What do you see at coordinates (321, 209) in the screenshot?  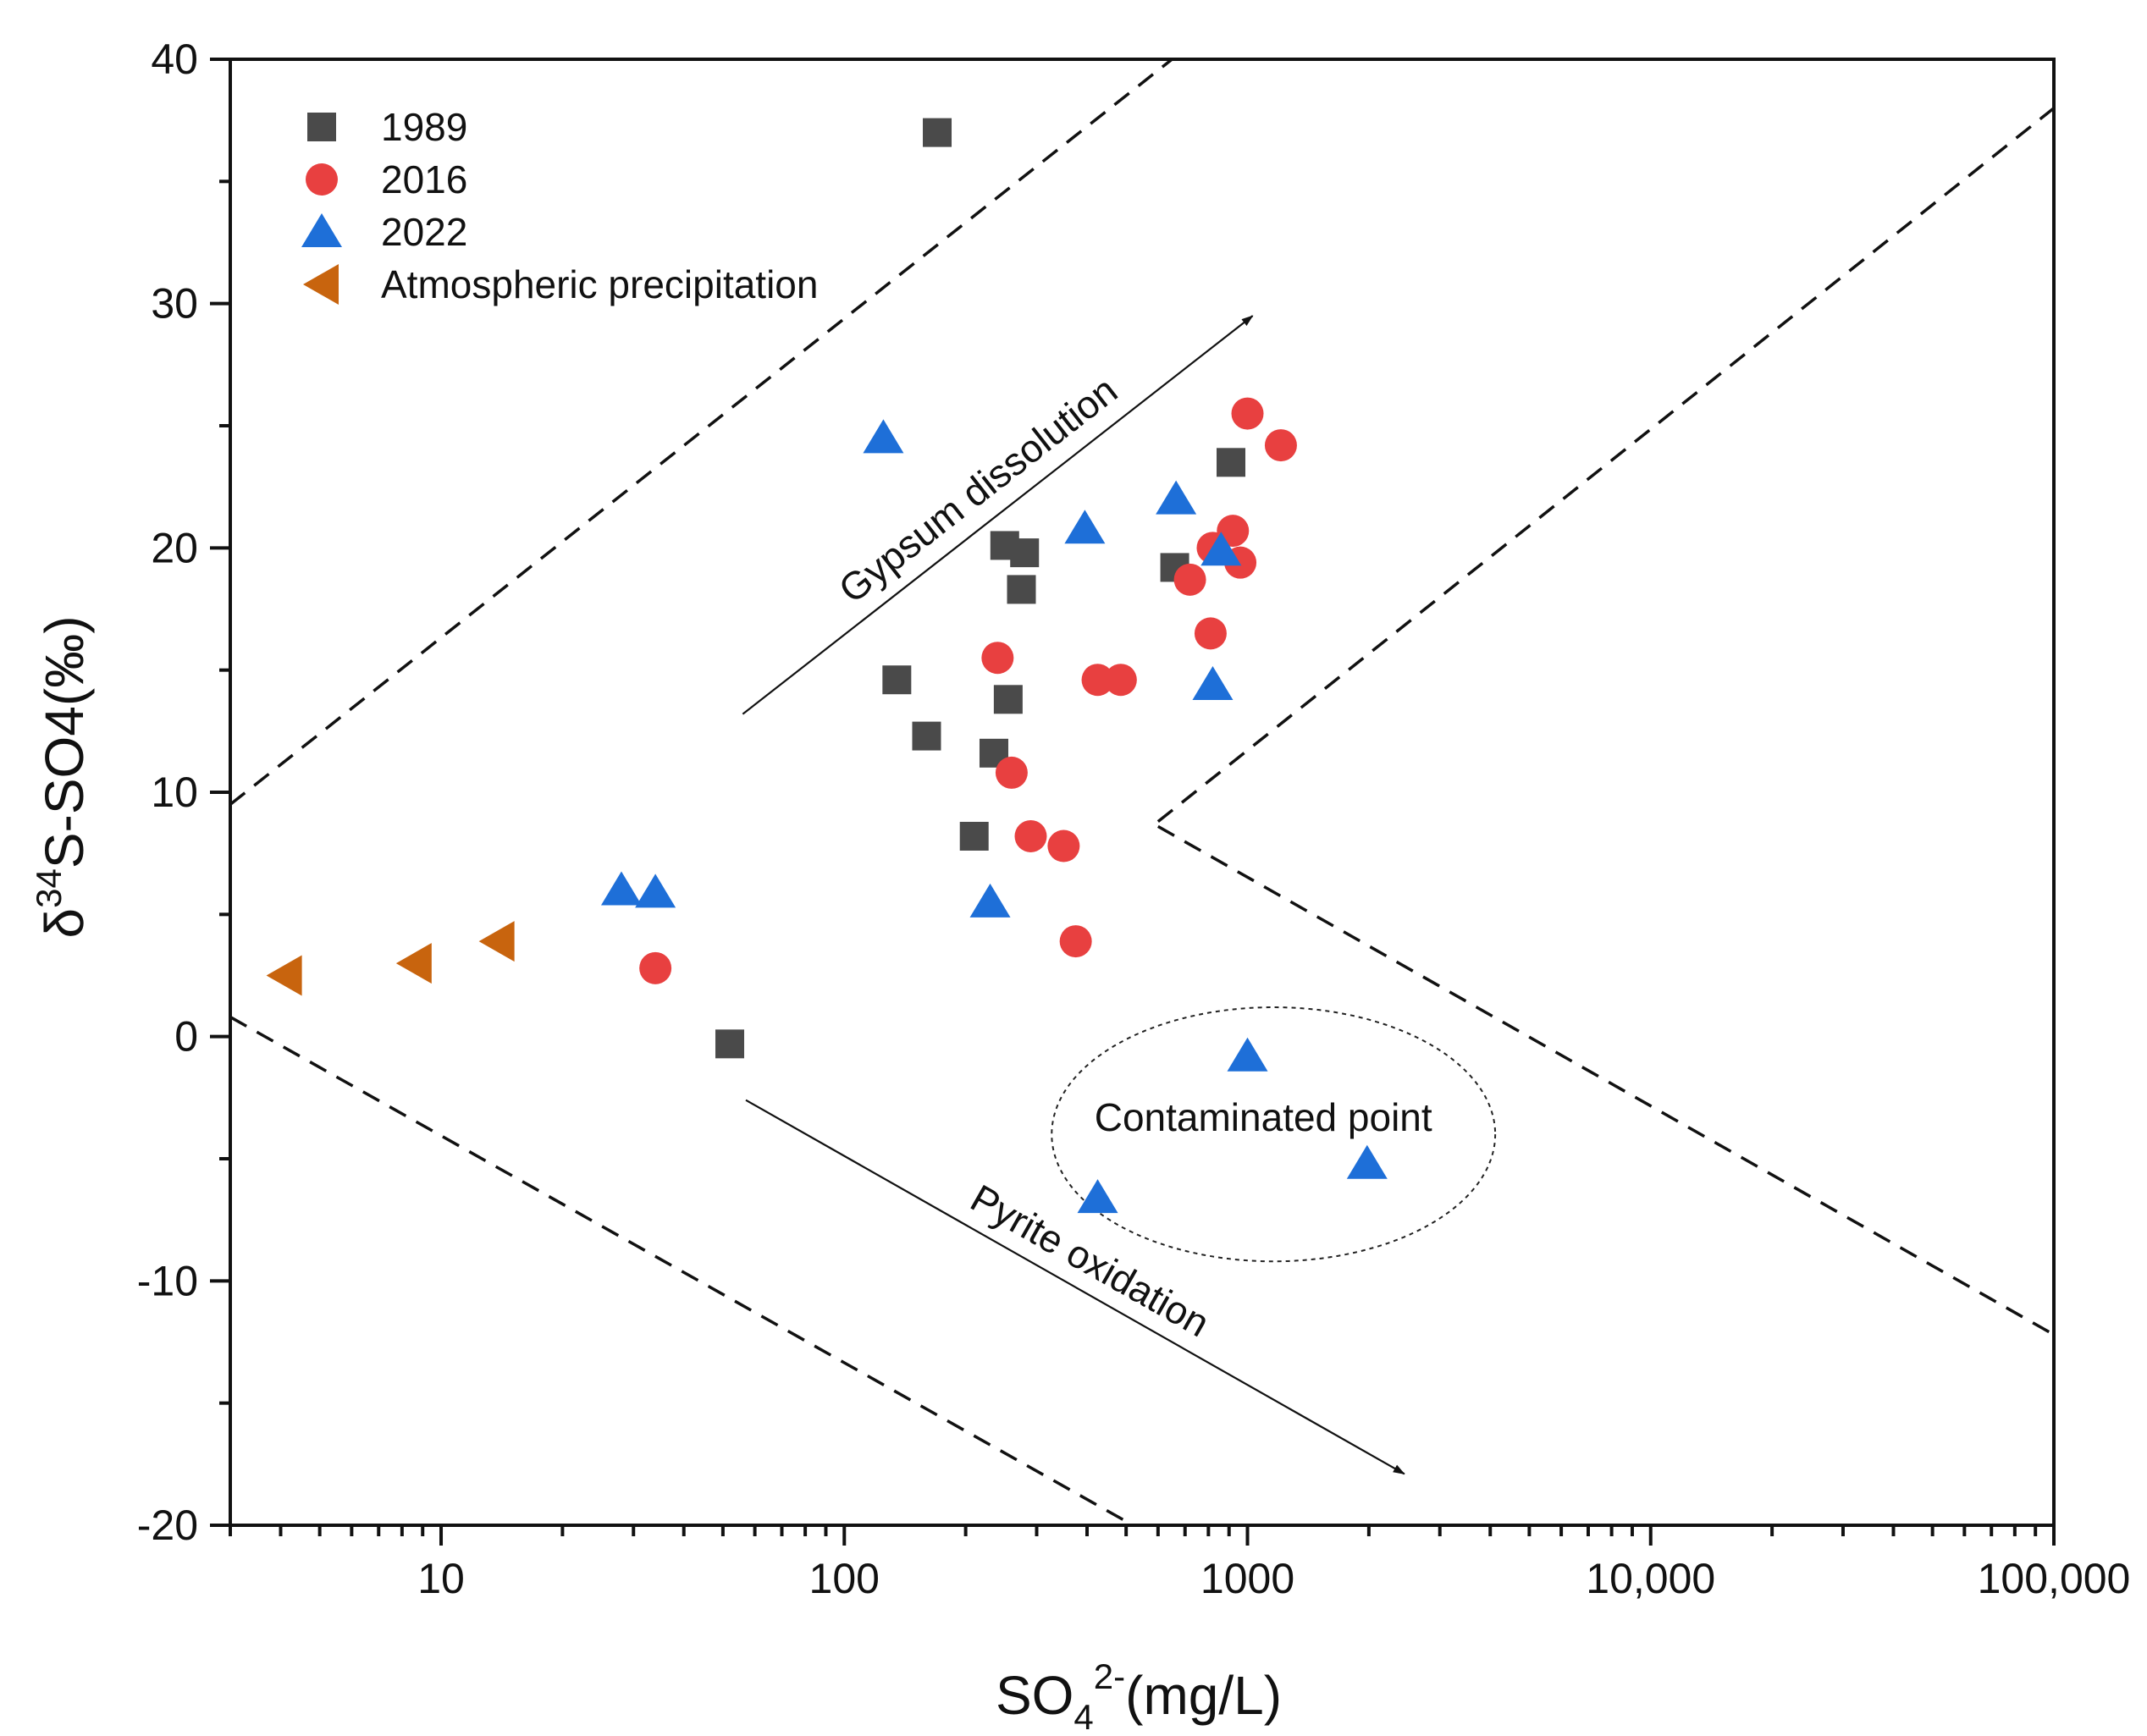 I see `legend-markers` at bounding box center [321, 209].